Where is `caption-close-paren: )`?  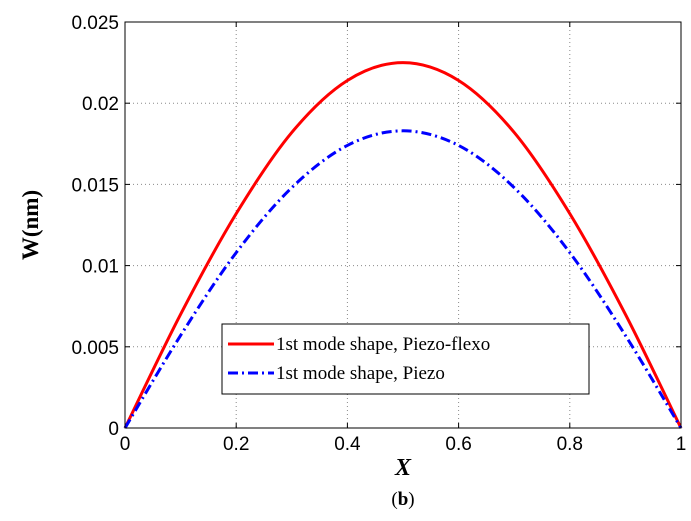
caption-close-paren: ) is located at coordinates (411, 499).